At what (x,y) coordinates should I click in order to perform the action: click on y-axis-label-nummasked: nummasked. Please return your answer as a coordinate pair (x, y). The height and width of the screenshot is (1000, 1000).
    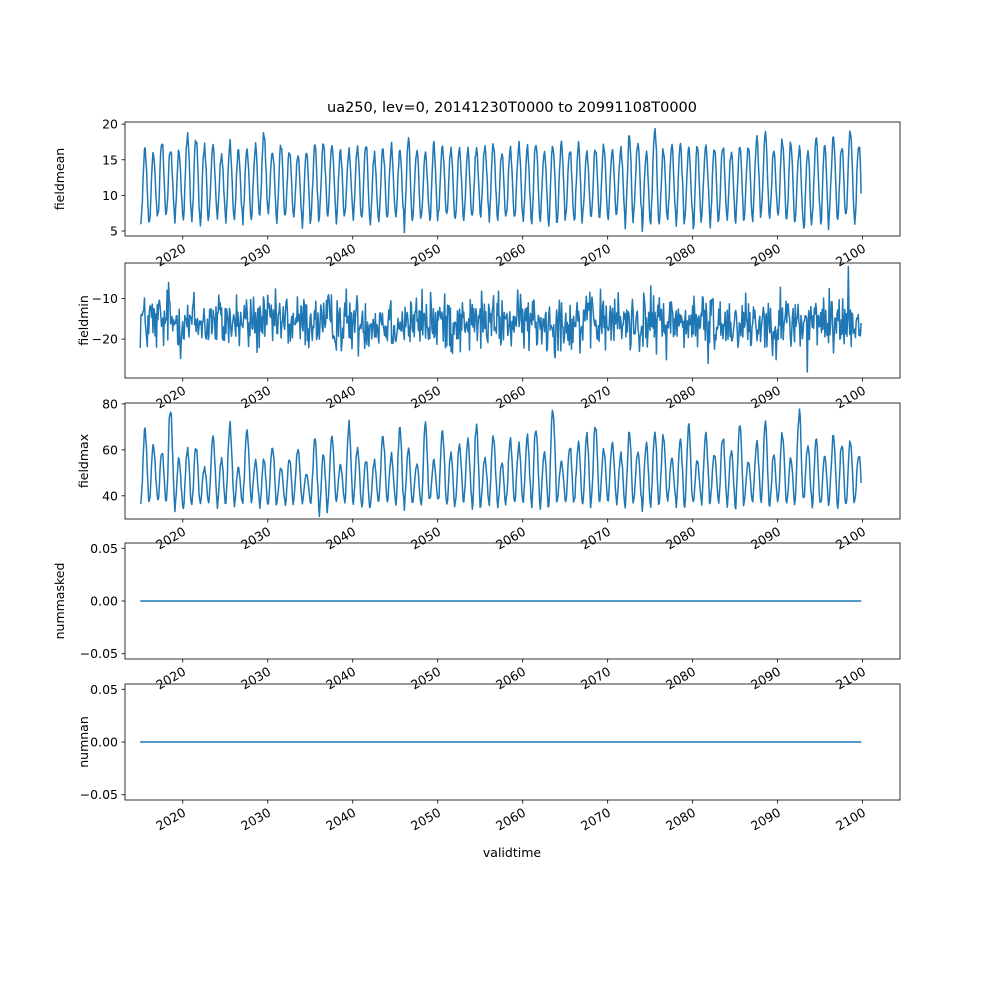
    Looking at the image, I should click on (59, 601).